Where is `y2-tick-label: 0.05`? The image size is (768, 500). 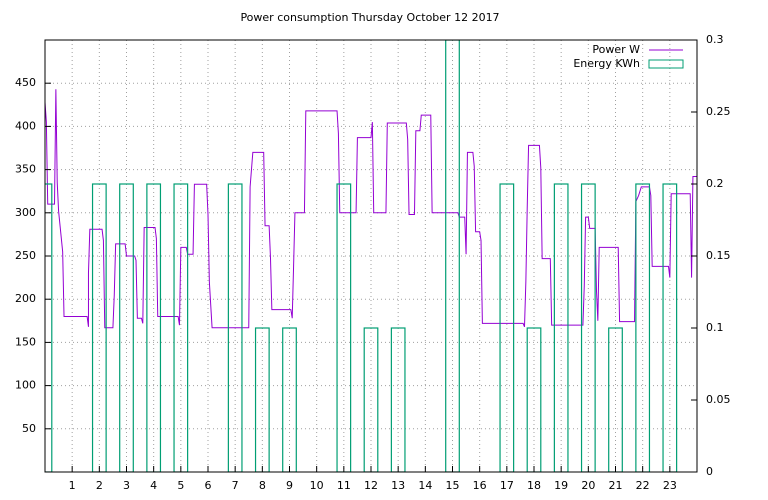
y2-tick-label: 0.05 is located at coordinates (718, 399).